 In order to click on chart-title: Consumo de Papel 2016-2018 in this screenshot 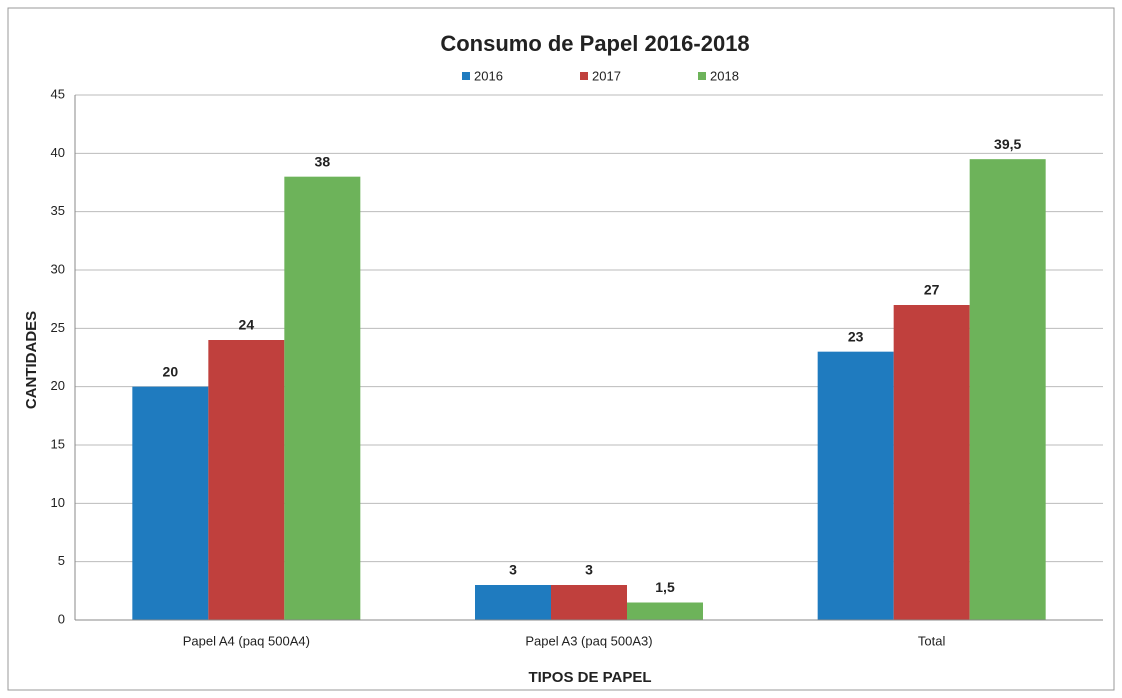, I will do `click(594, 43)`.